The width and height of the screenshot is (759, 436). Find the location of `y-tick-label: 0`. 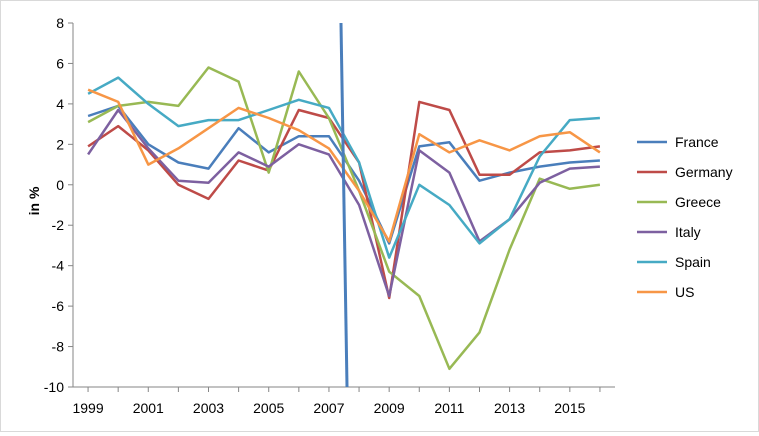

y-tick-label: 0 is located at coordinates (60, 185).